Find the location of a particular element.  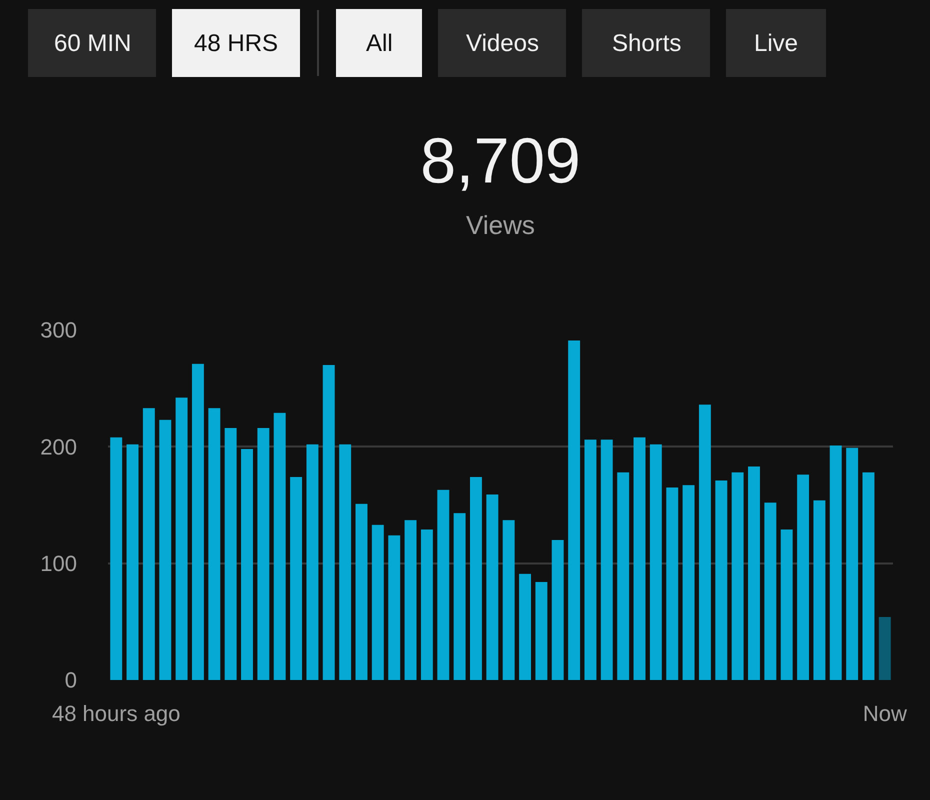

text: Shorts is located at coordinates (647, 43).